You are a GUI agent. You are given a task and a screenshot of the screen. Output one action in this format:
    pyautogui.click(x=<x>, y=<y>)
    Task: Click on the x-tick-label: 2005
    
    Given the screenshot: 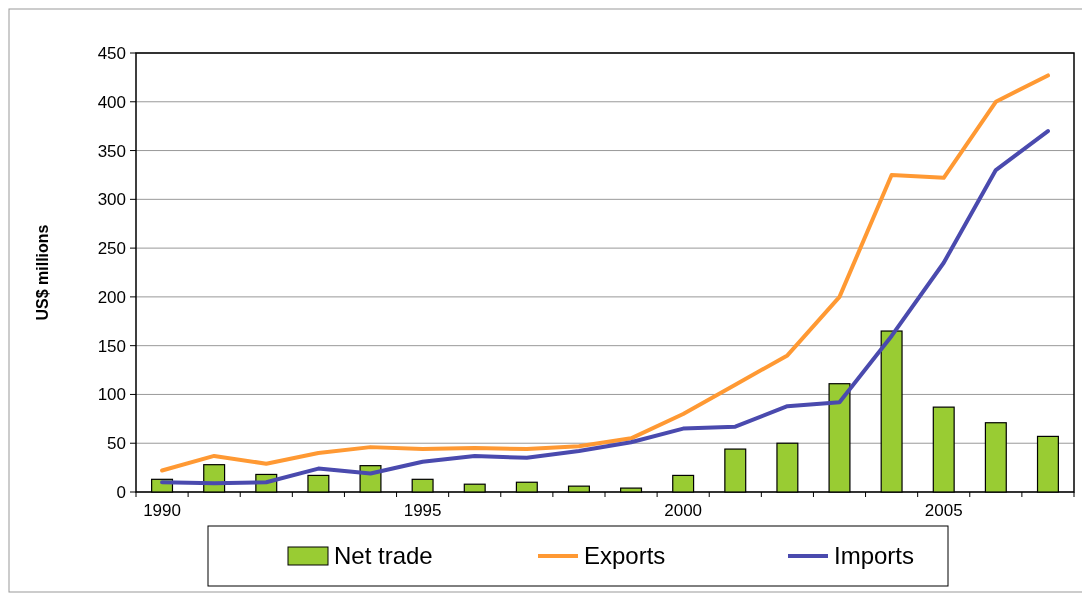 What is the action you would take?
    pyautogui.click(x=943, y=510)
    